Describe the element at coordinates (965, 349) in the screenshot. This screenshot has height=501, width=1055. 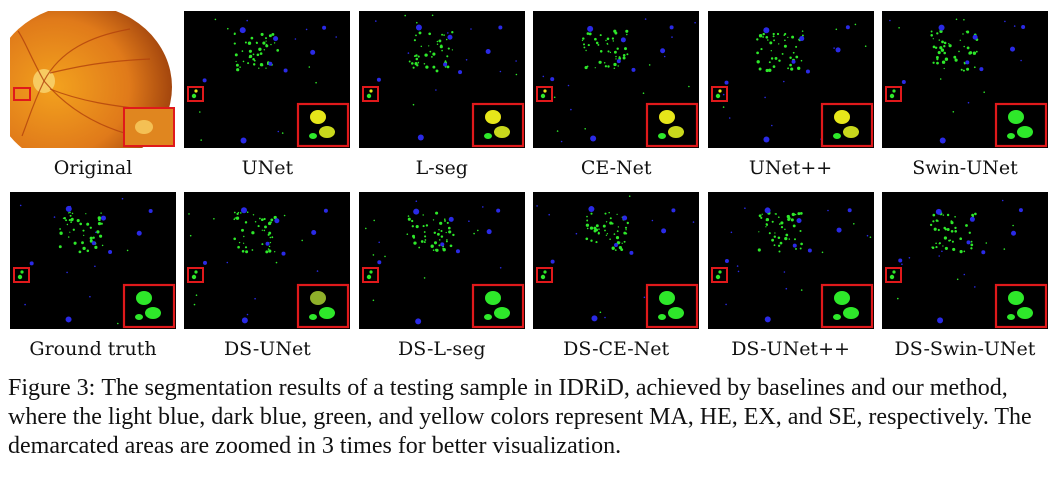
I see `panel-label: DS-Swin-UNet` at that location.